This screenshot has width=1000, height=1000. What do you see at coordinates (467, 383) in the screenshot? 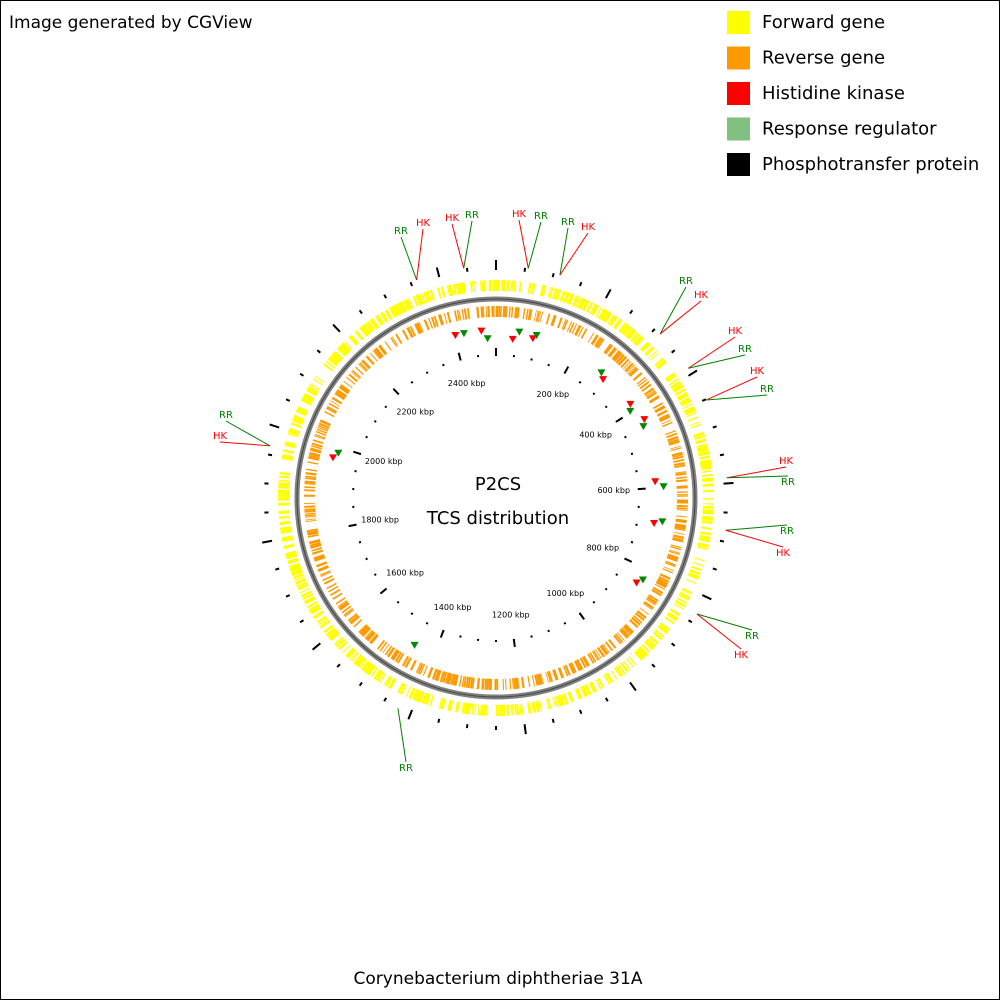
I see `kbp-label: 2400 kbp` at bounding box center [467, 383].